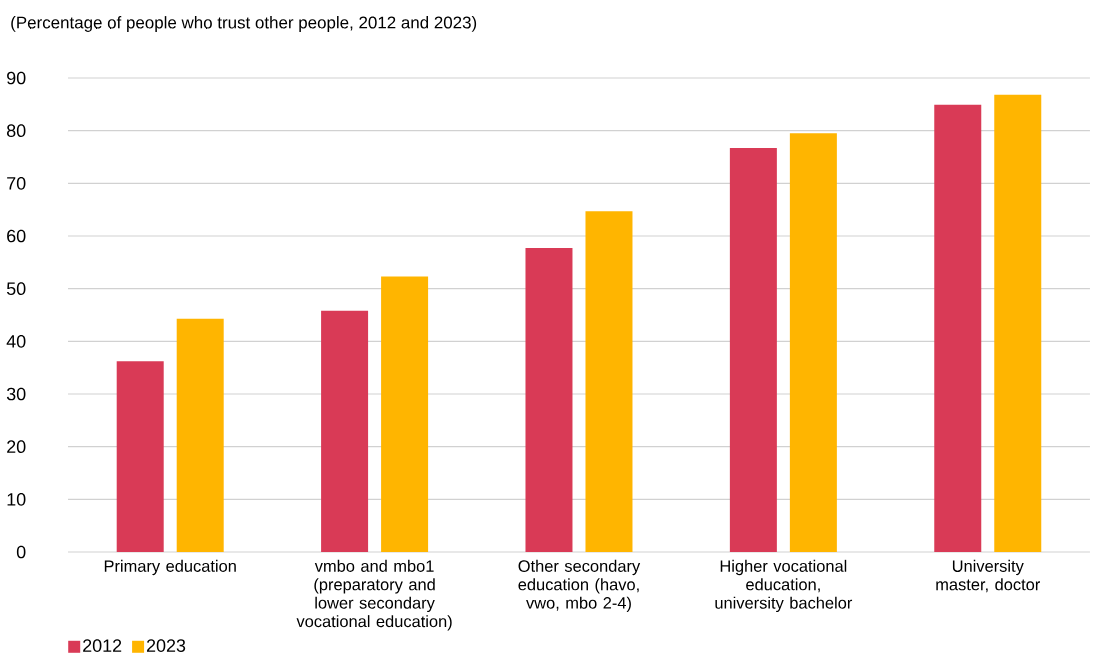  What do you see at coordinates (16, 446) in the screenshot?
I see `y-tick-label: 20` at bounding box center [16, 446].